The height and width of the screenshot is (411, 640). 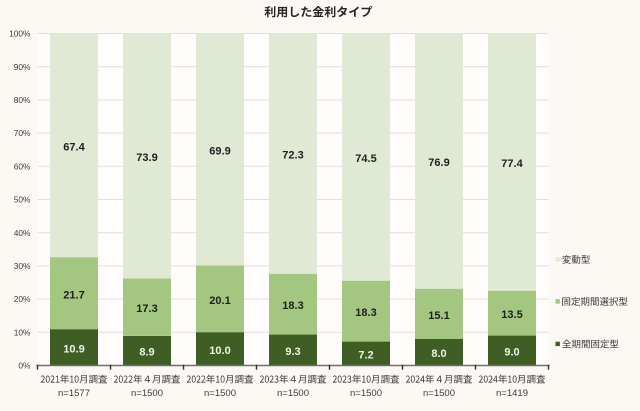 What do you see at coordinates (22, 233) in the screenshot?
I see `svg-text: 40%` at bounding box center [22, 233].